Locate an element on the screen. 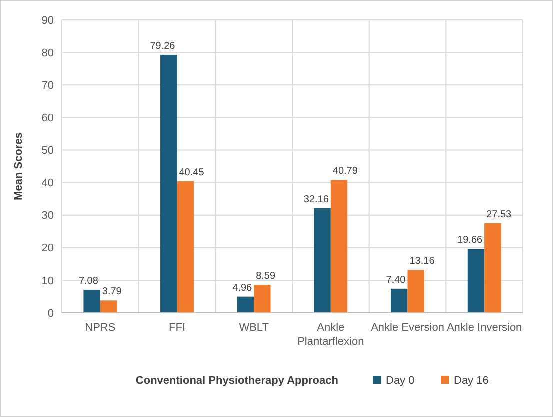  y-tick-label: 90 is located at coordinates (48, 20).